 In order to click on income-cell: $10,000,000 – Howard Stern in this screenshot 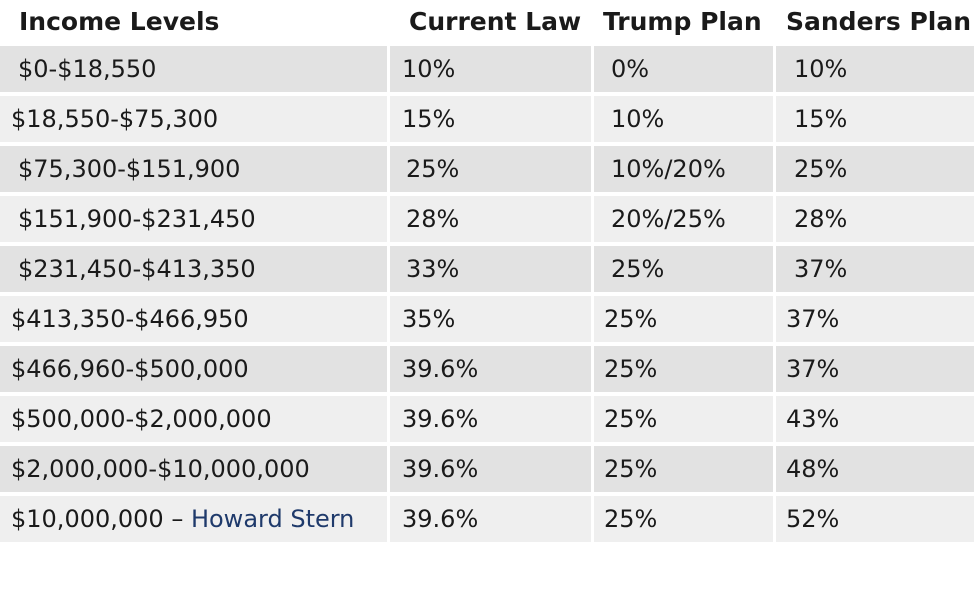, I will do `click(195, 521)`.